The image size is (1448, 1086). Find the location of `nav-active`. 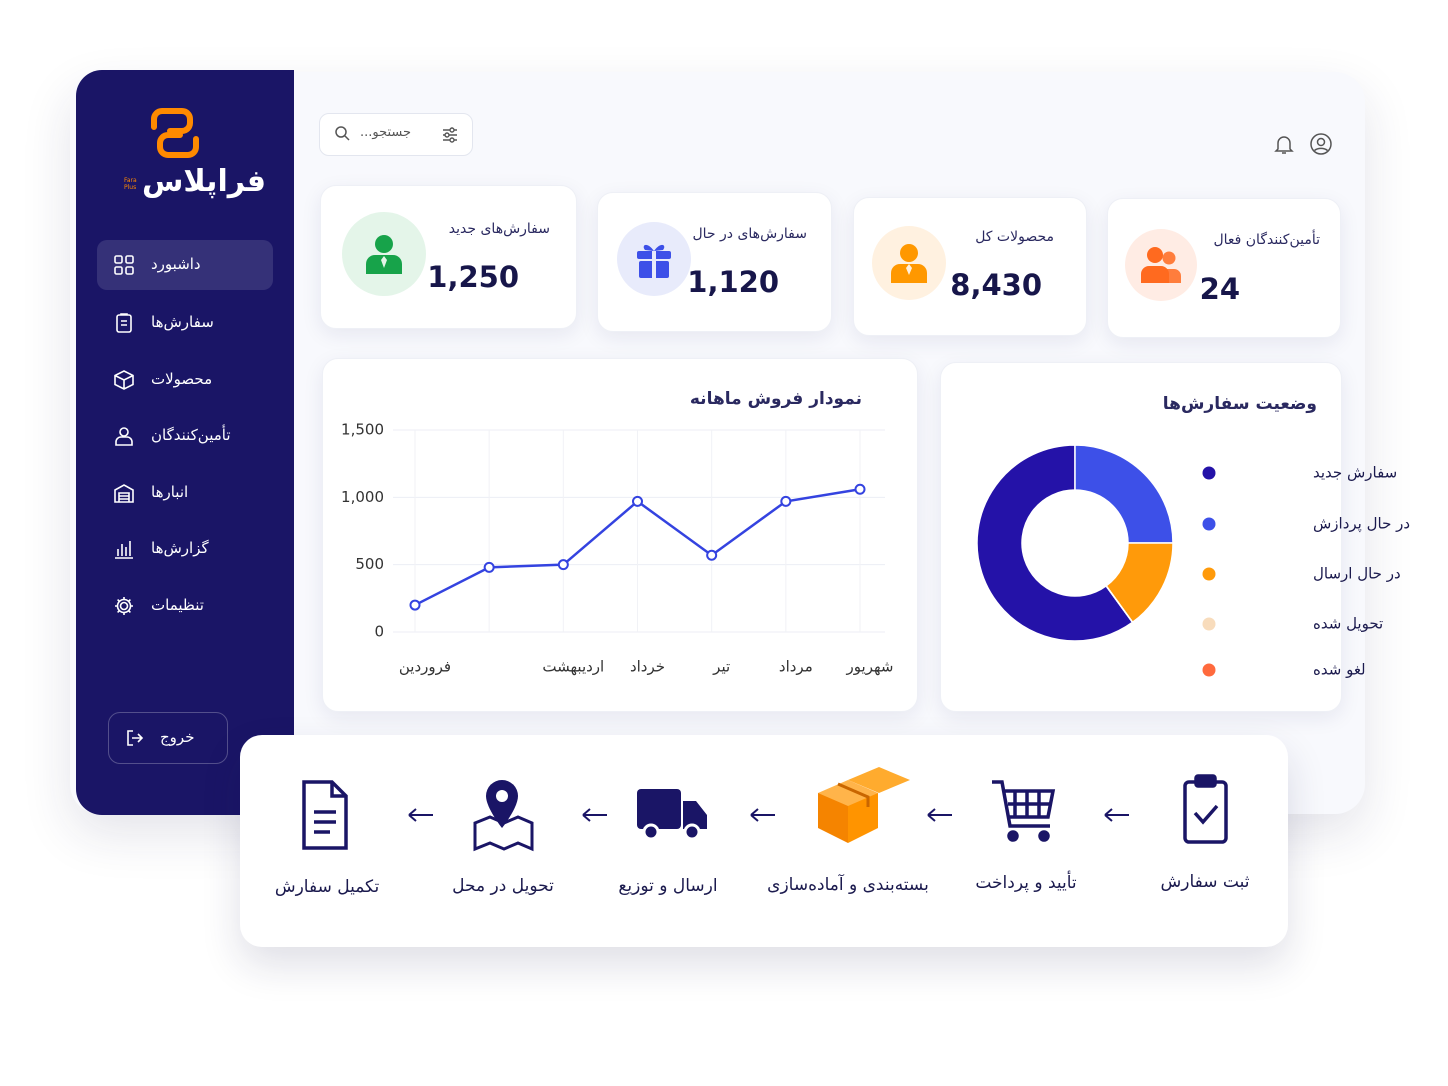

nav-active is located at coordinates (185, 265).